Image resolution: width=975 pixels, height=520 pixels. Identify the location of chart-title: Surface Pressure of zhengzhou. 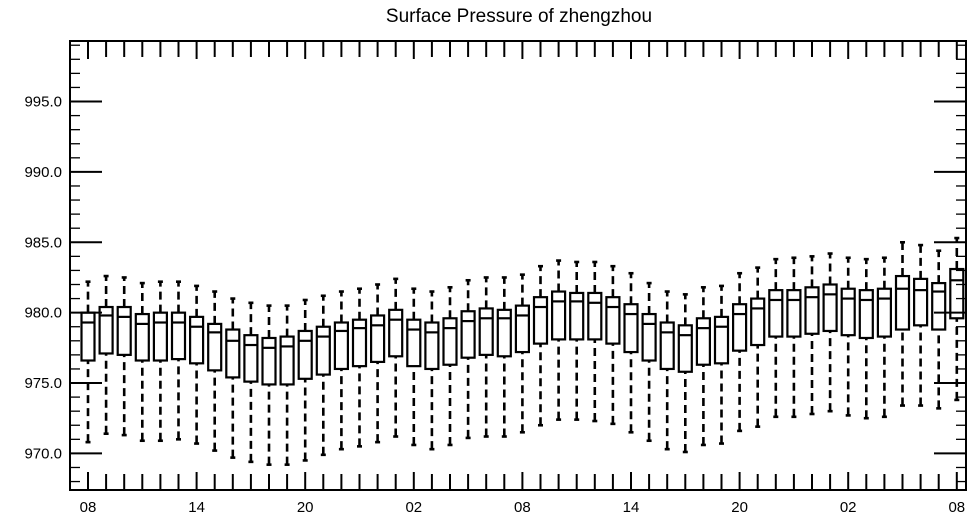
(519, 16).